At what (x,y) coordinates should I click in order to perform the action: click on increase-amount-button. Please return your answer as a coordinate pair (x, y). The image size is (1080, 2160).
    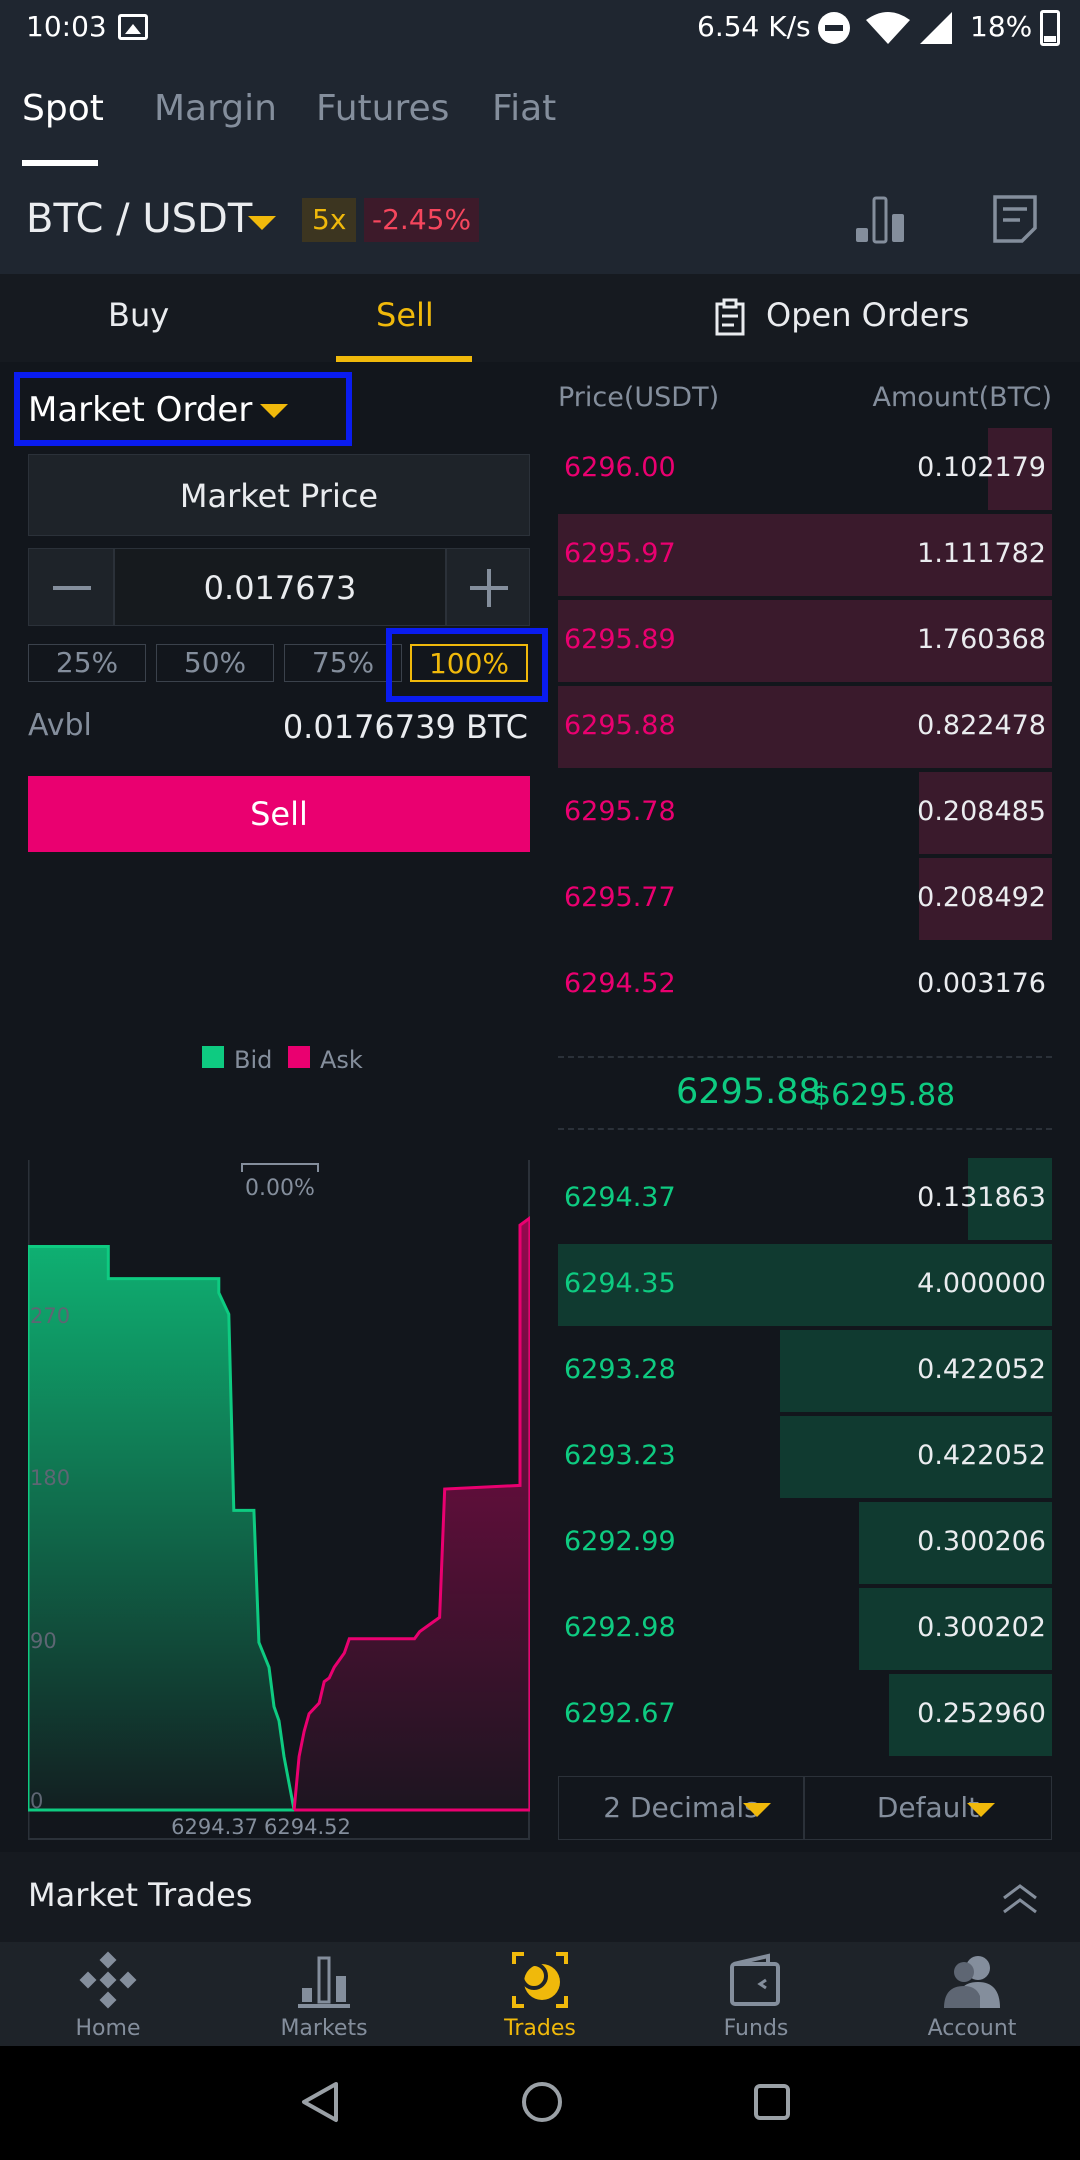
    Looking at the image, I should click on (488, 587).